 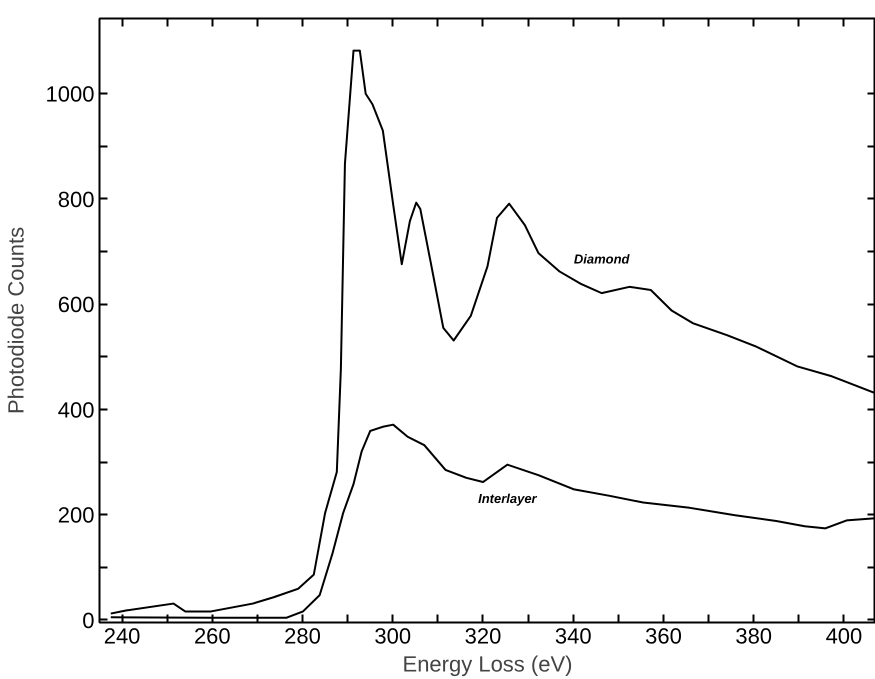 What do you see at coordinates (487, 664) in the screenshot?
I see `x-axis-title: Energy Loss (eV)` at bounding box center [487, 664].